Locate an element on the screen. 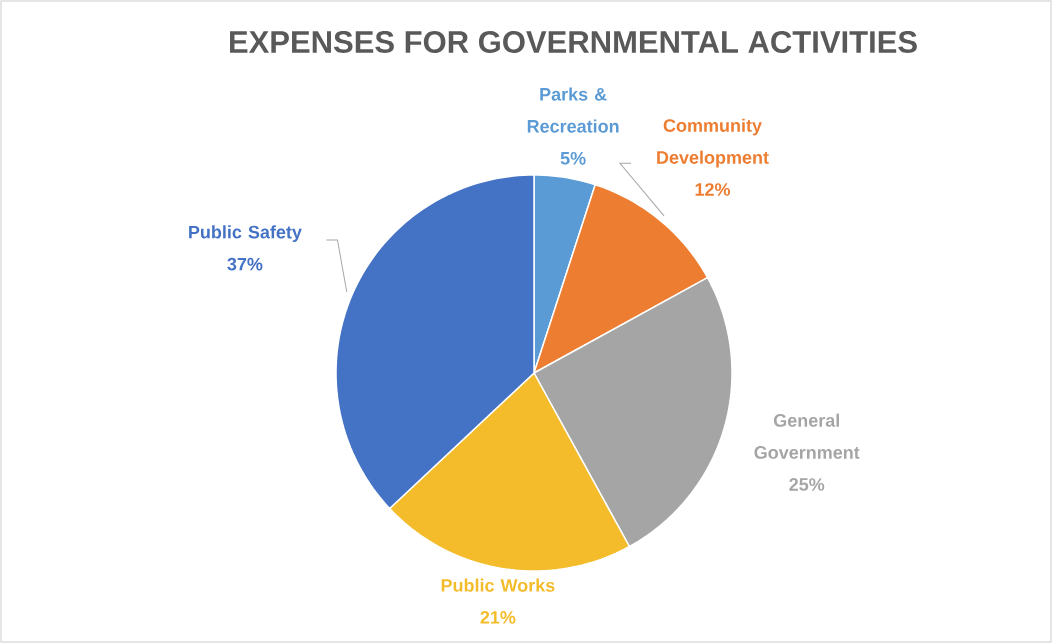  slice-label: Parks & Recreation is located at coordinates (573, 110).